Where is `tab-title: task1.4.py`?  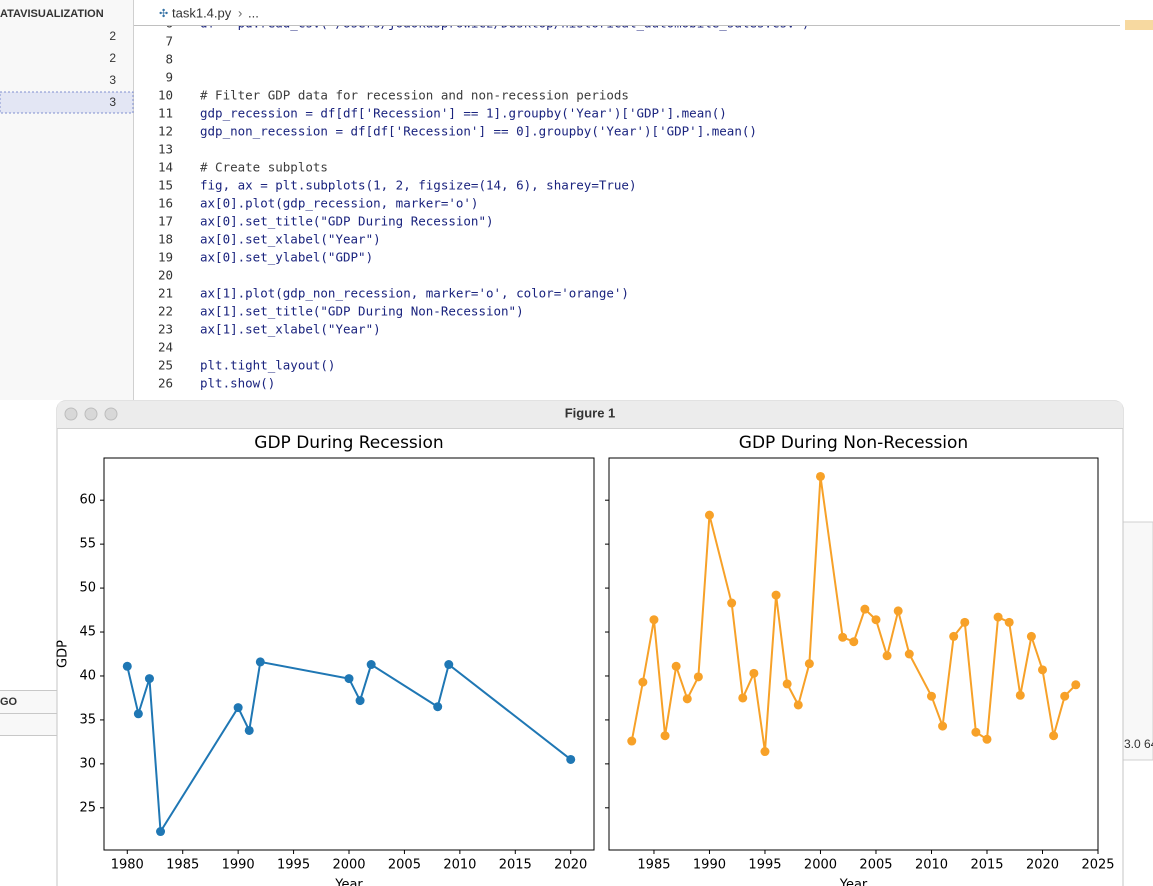 tab-title: task1.4.py is located at coordinates (202, 12).